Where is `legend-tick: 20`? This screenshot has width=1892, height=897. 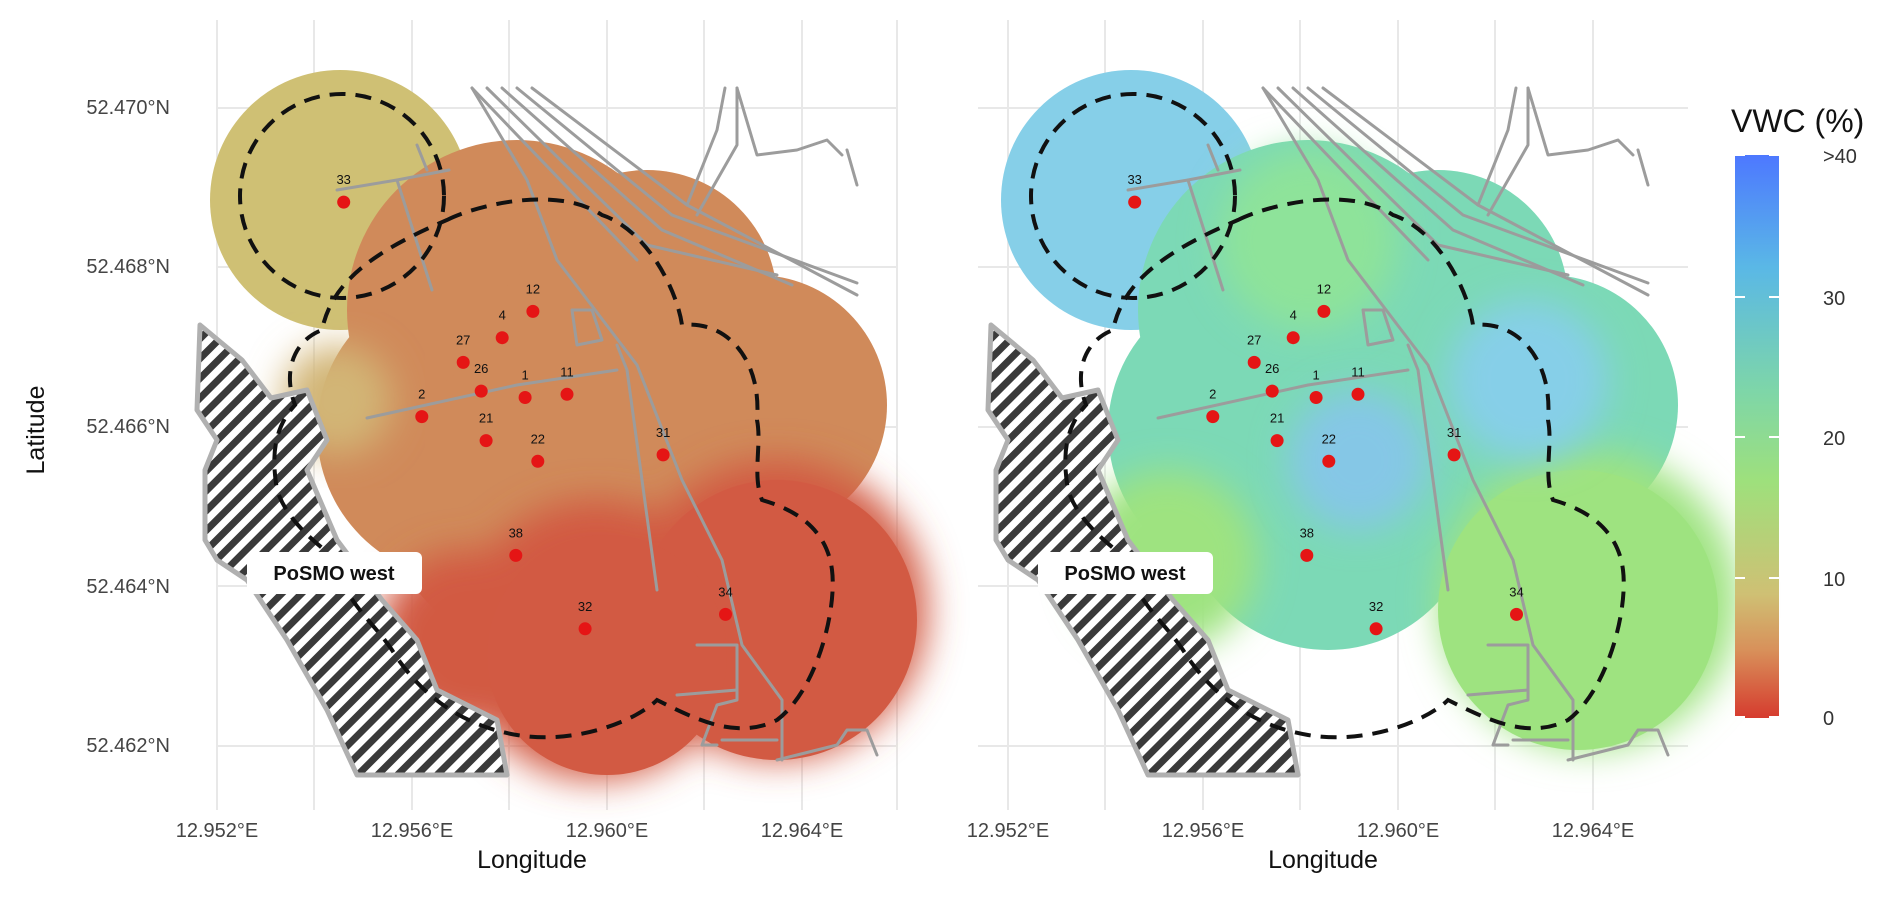
legend-tick: 20 is located at coordinates (1834, 439).